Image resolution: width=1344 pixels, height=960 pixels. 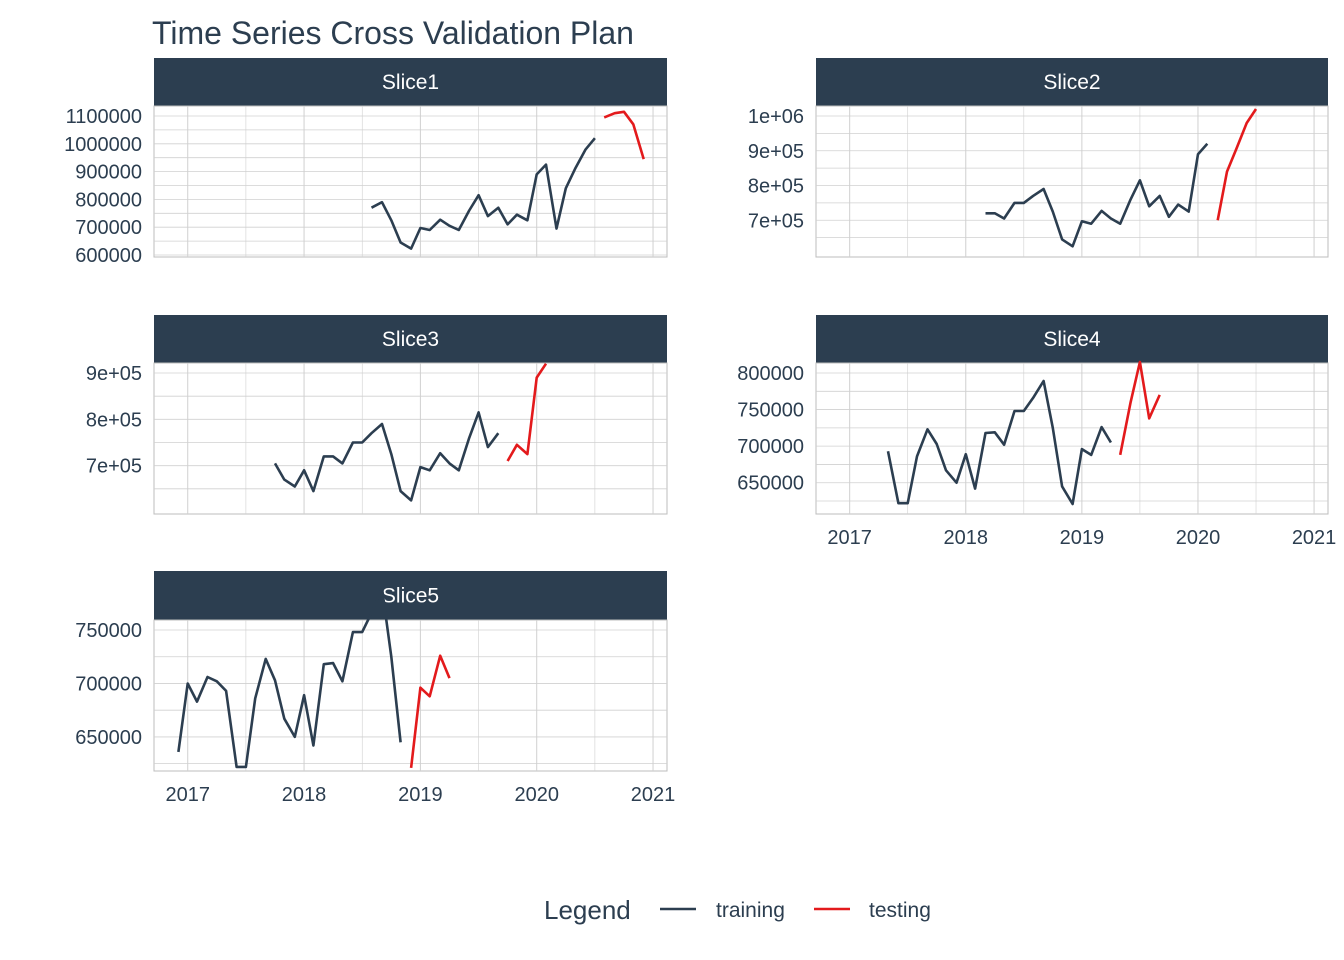 What do you see at coordinates (750, 910) in the screenshot?
I see `legend-label-training: training` at bounding box center [750, 910].